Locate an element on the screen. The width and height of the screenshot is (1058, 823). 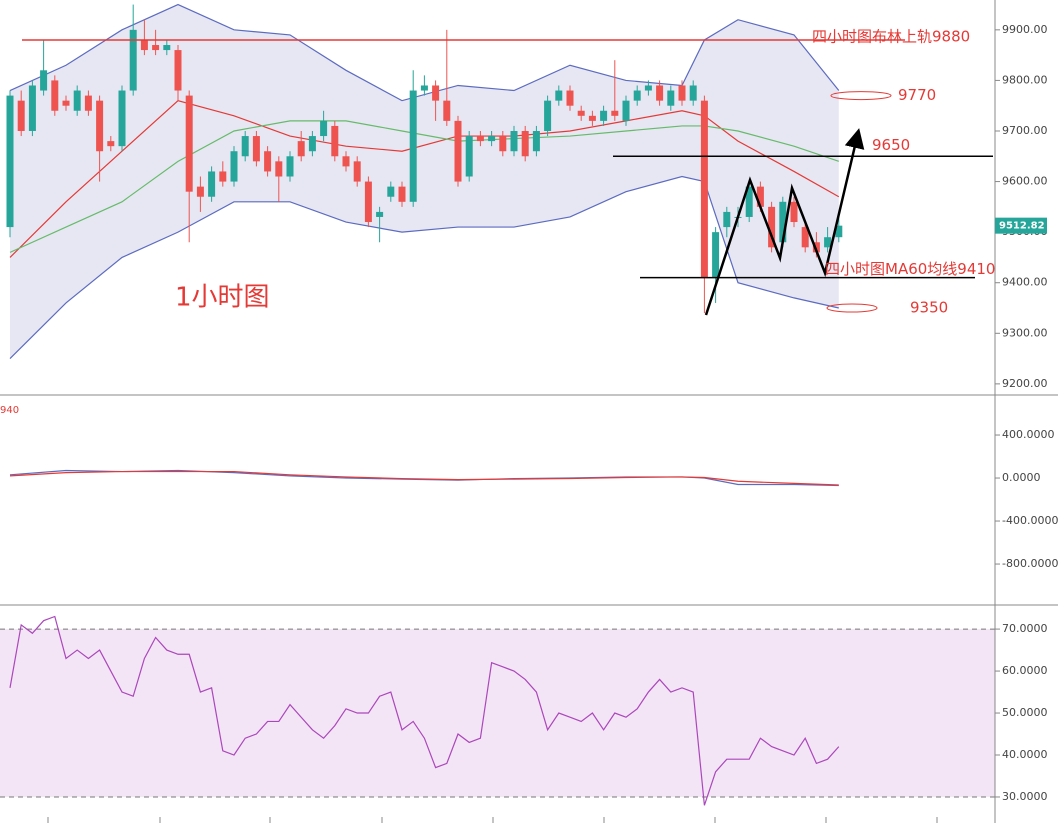
y-tick-label: 30.0000 is located at coordinates (1025, 796).